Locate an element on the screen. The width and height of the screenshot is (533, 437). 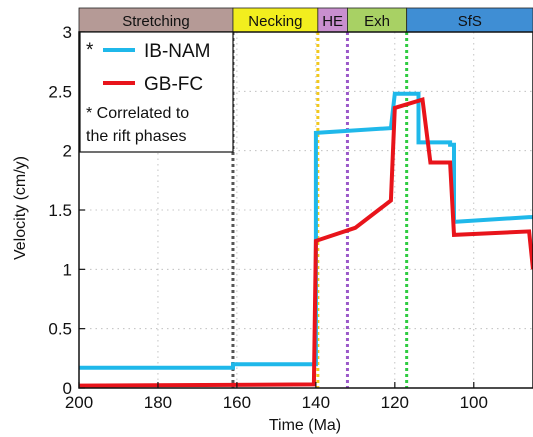
legend-label-ib-nam: IB-NAM is located at coordinates (177, 51).